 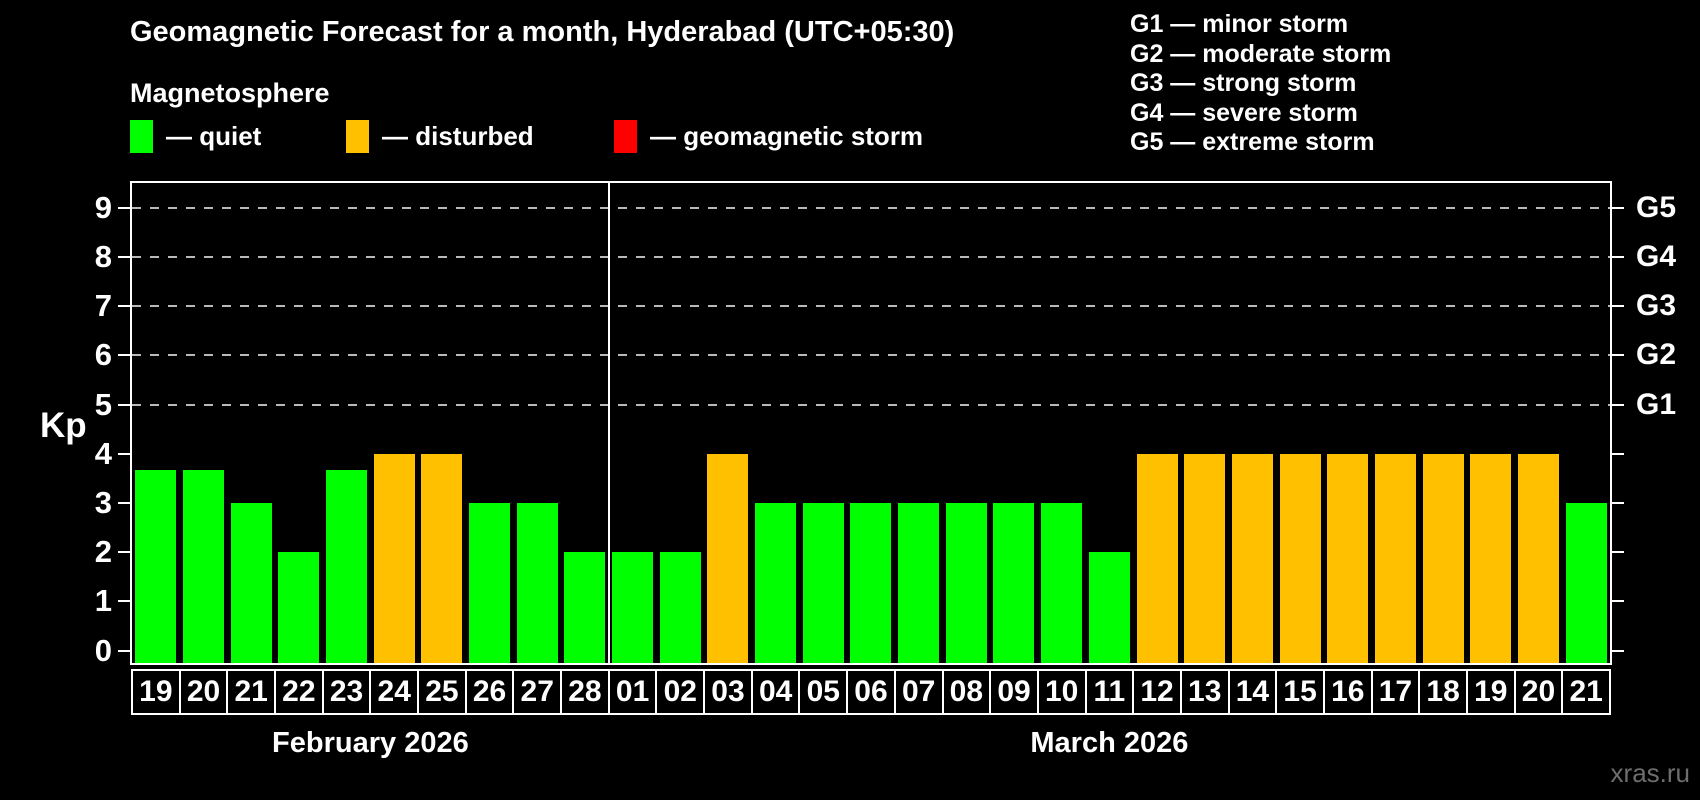 What do you see at coordinates (918, 692) in the screenshot?
I see `date-box-16: 07` at bounding box center [918, 692].